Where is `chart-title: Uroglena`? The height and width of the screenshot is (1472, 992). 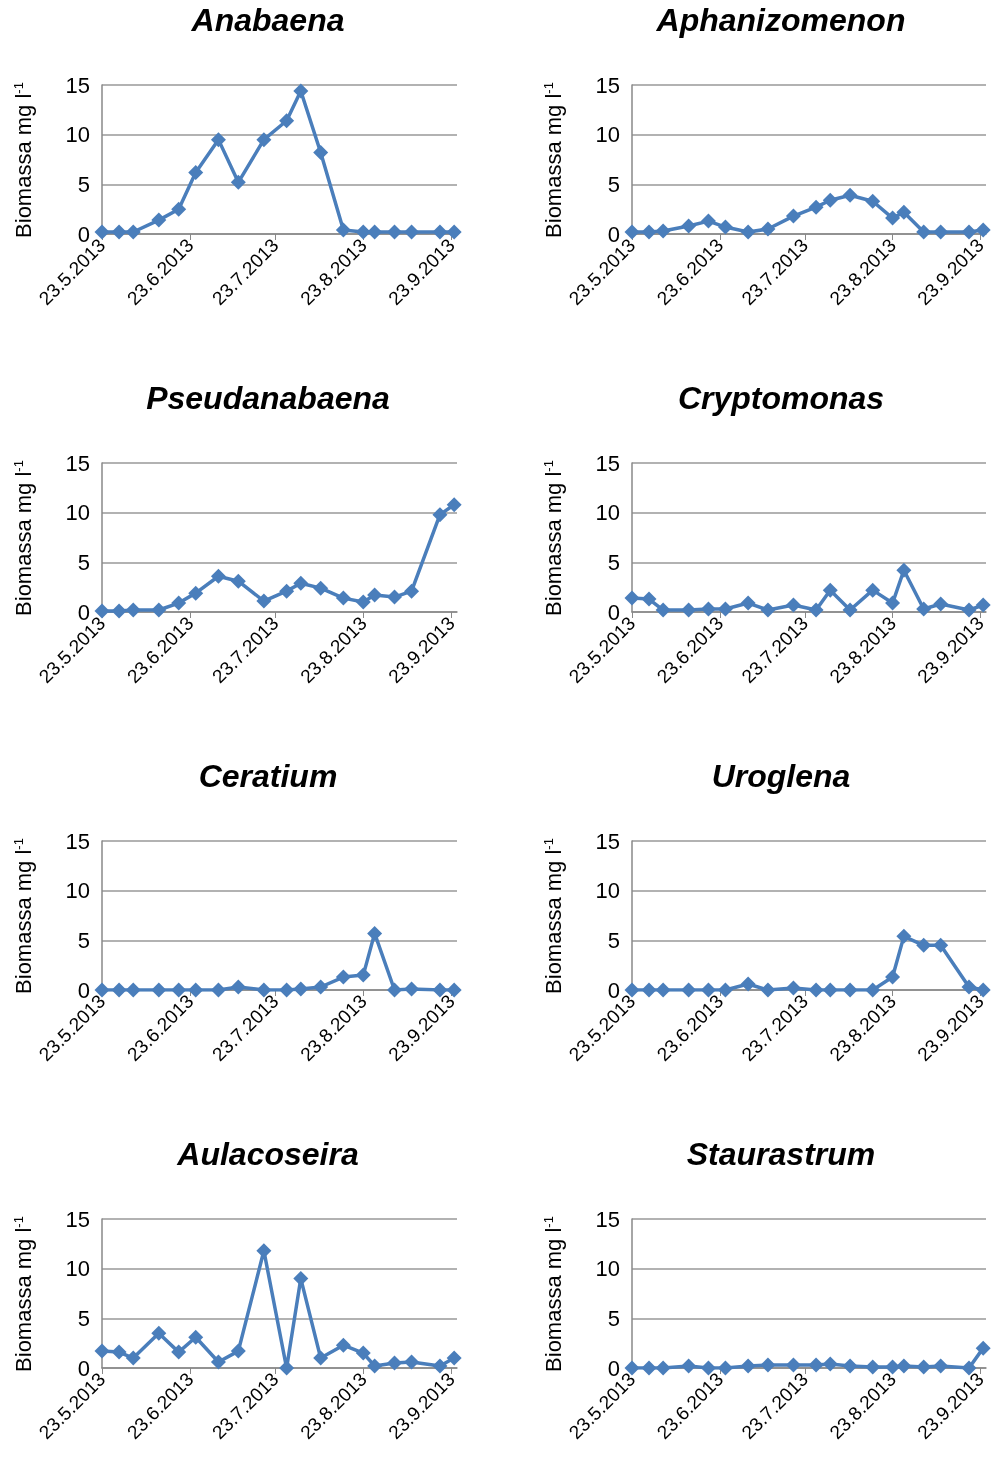
chart-title: Uroglena is located at coordinates (781, 776).